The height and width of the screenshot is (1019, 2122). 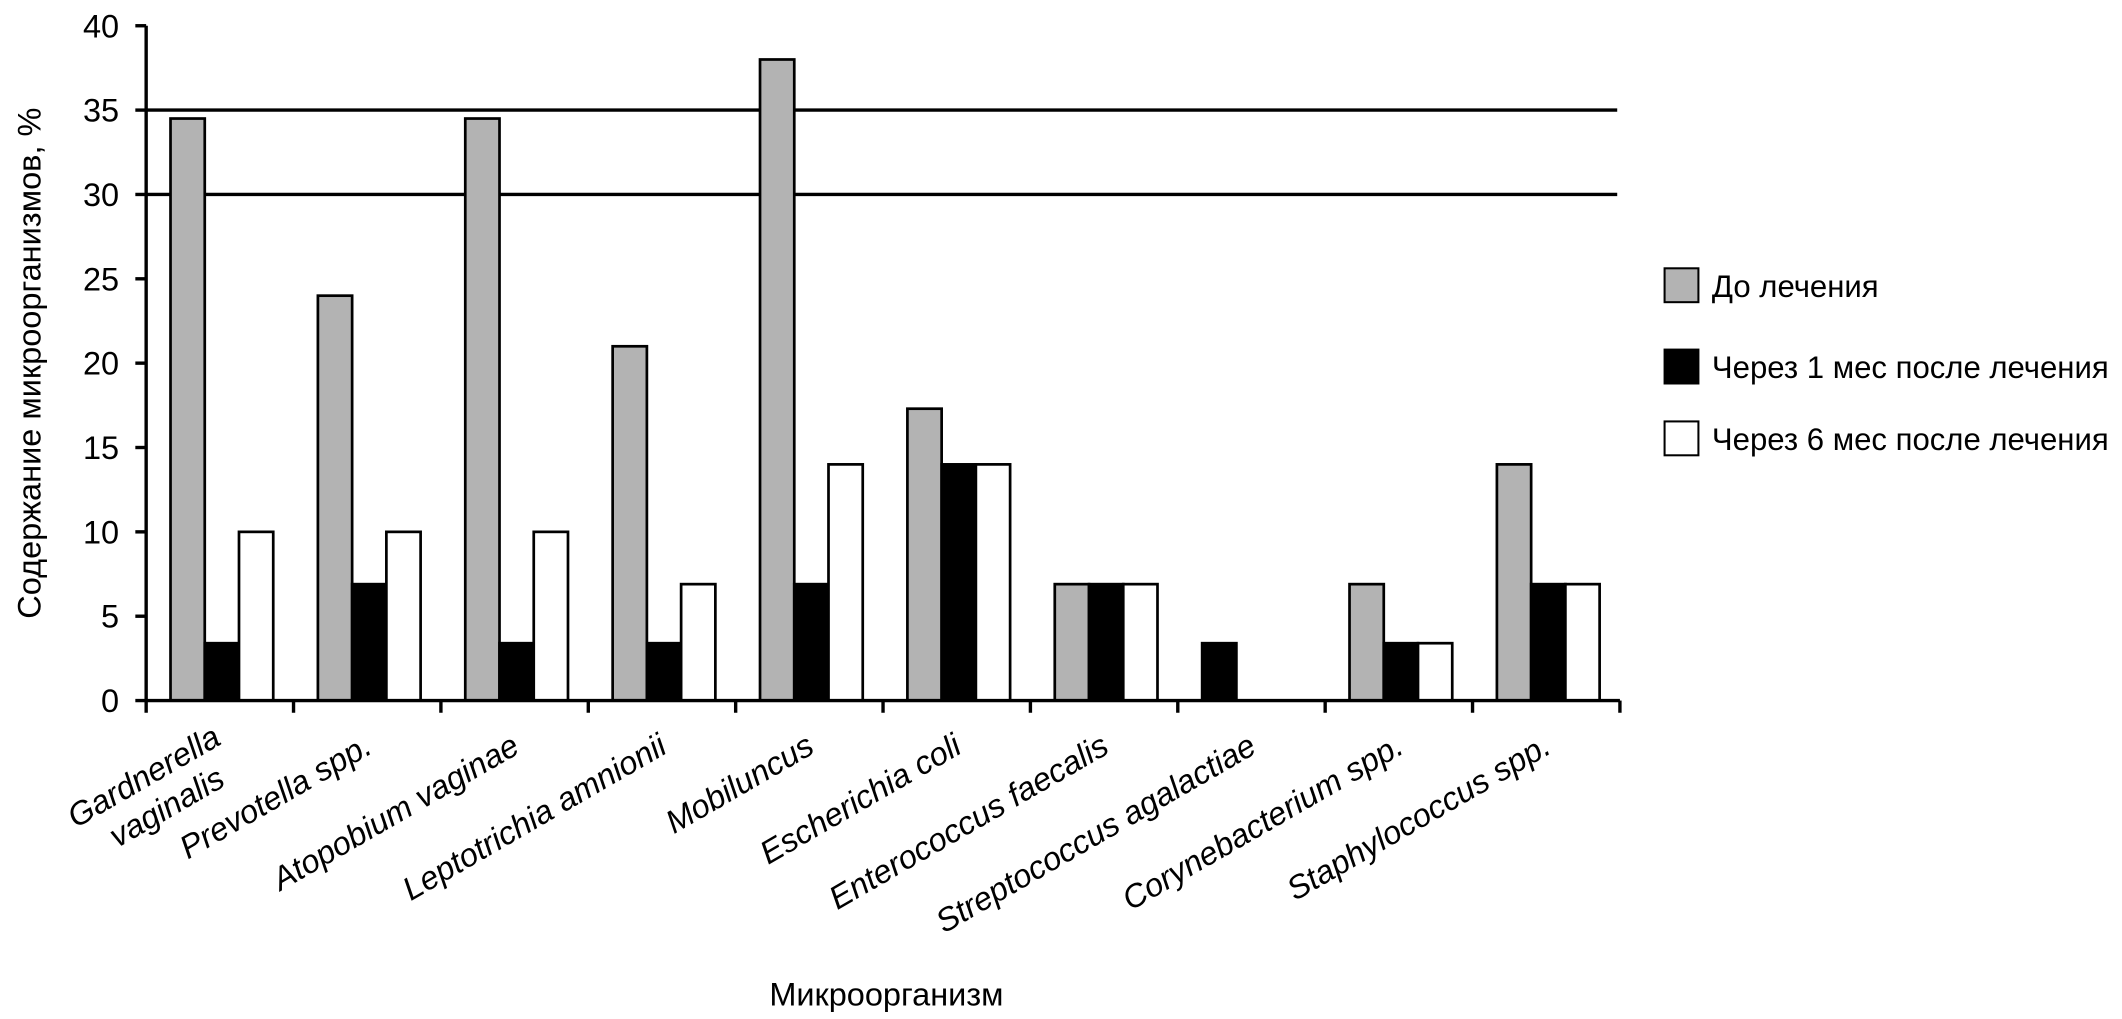 What do you see at coordinates (101, 364) in the screenshot?
I see `y-tick-label-20: 20` at bounding box center [101, 364].